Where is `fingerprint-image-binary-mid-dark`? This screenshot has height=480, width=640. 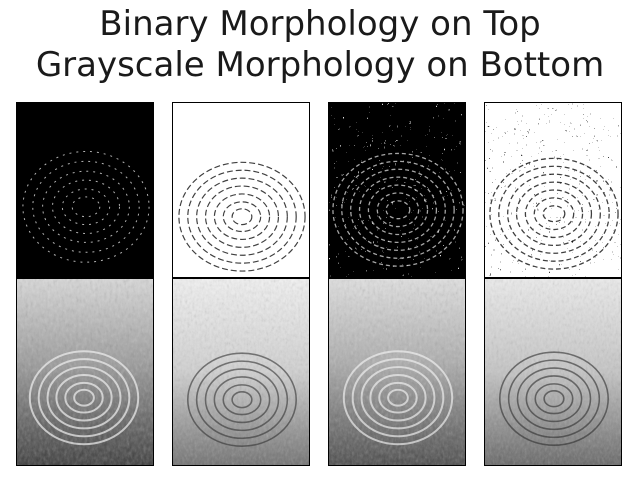
fingerprint-image-binary-mid-dark is located at coordinates (397, 190).